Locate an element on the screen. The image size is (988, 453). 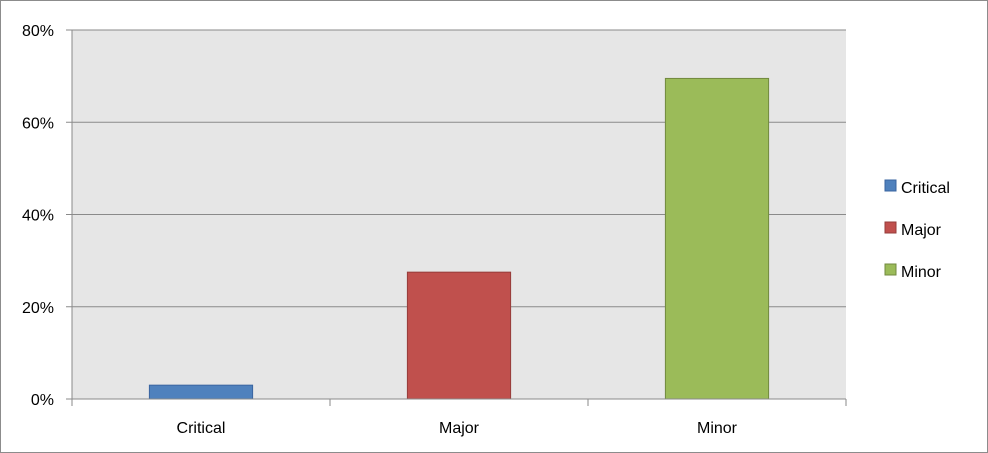
y-tick-label: 60% is located at coordinates (38, 123).